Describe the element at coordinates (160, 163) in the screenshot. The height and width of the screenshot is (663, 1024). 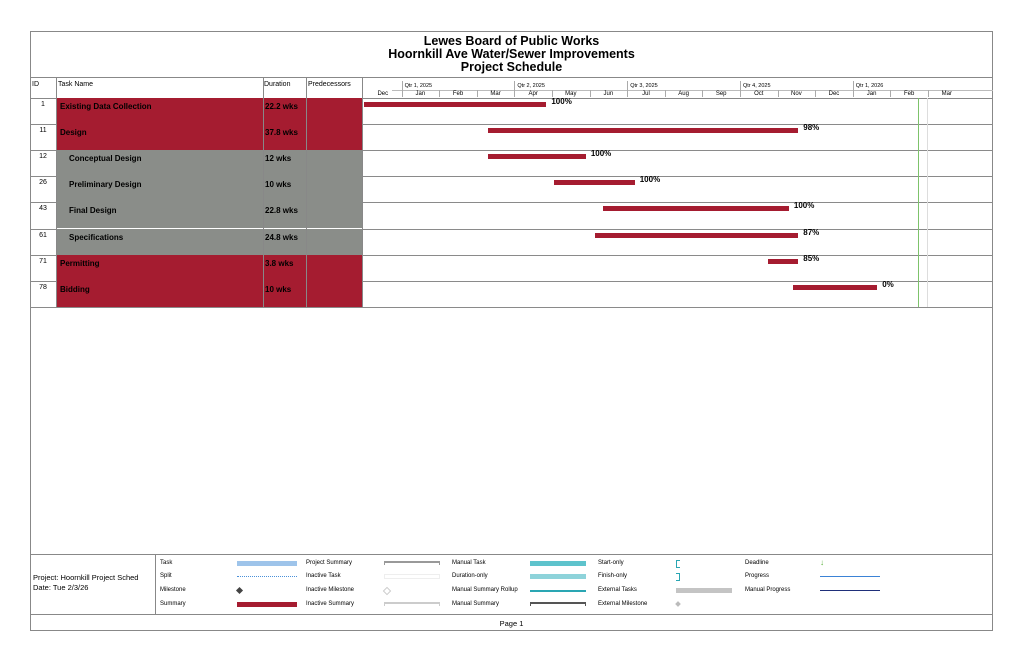
I see `task-name: Conceptual Design` at that location.